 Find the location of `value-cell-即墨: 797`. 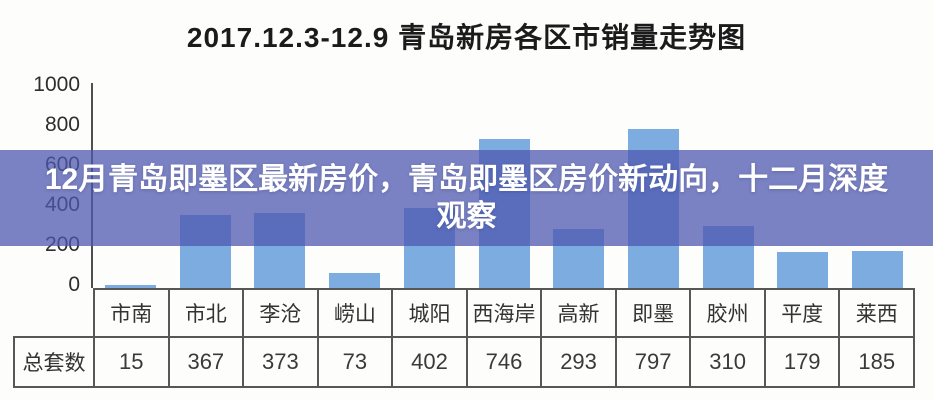

value-cell-即墨: 797 is located at coordinates (652, 362).